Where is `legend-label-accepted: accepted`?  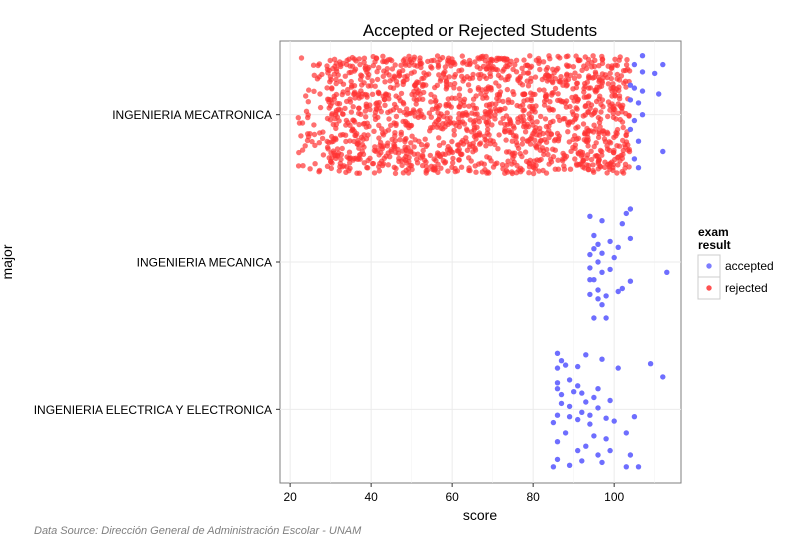 legend-label-accepted: accepted is located at coordinates (749, 266).